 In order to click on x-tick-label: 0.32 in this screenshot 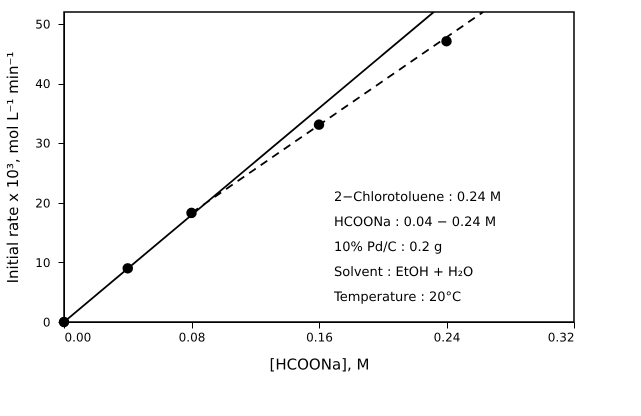, I will do `click(561, 337)`.